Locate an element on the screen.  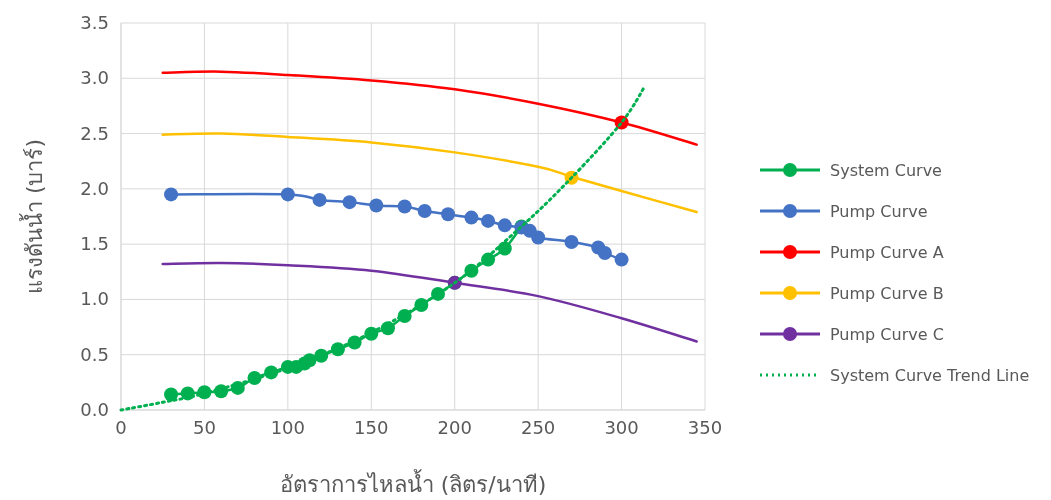
legend-label: Pump Curve A is located at coordinates (887, 252).